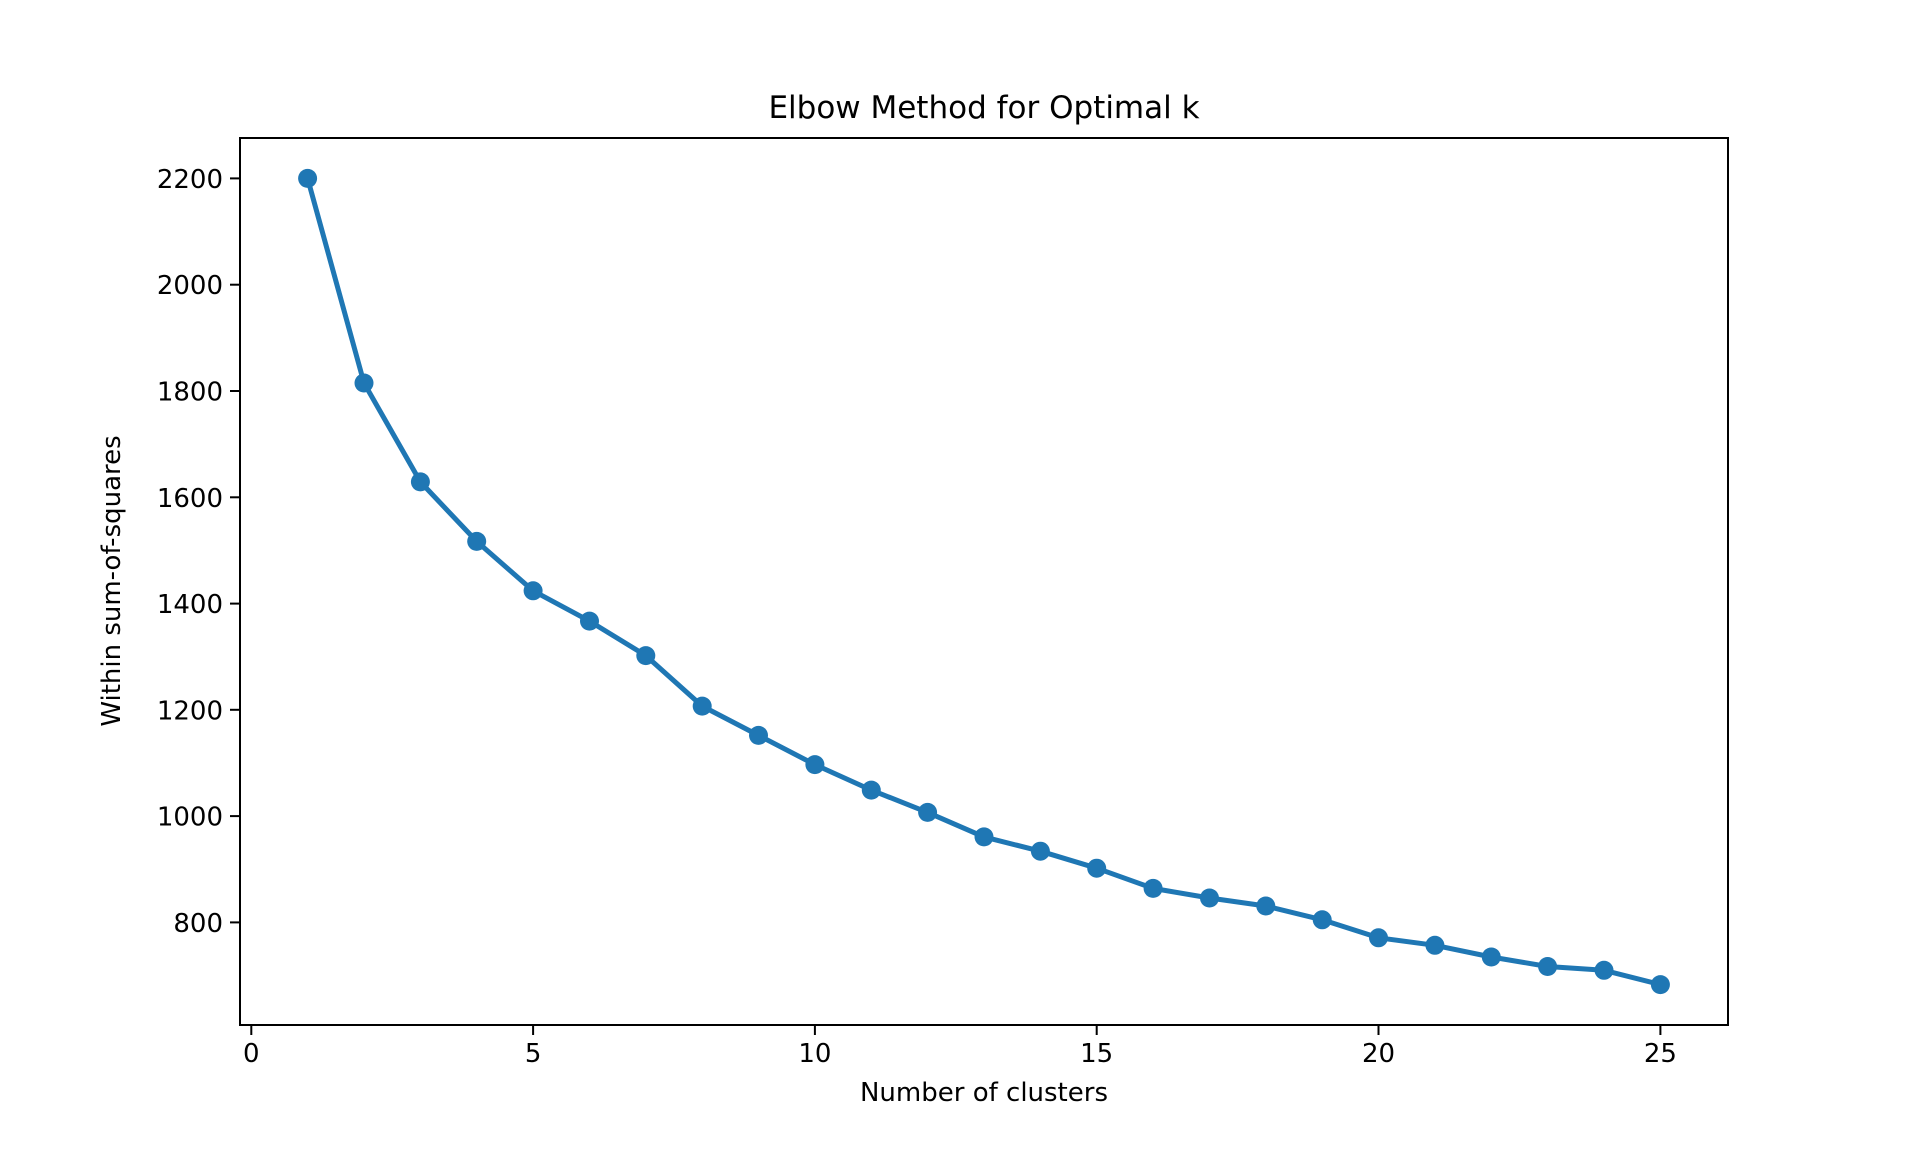  What do you see at coordinates (1491, 957) in the screenshot?
I see `data-point-k22` at bounding box center [1491, 957].